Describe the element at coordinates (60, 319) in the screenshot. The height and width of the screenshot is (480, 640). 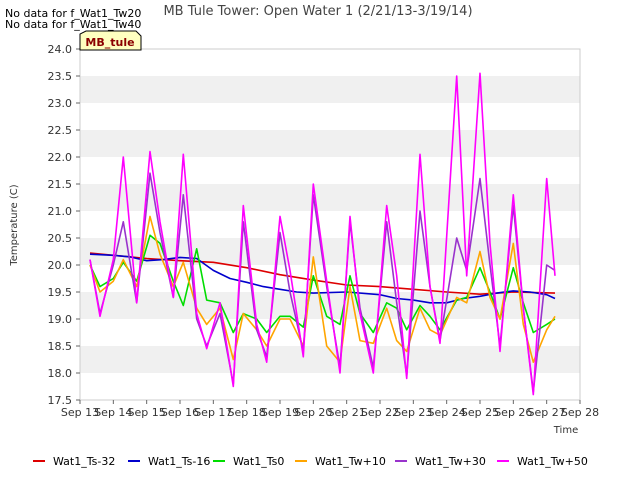
I see `y-tick-label: 19.0` at that location.